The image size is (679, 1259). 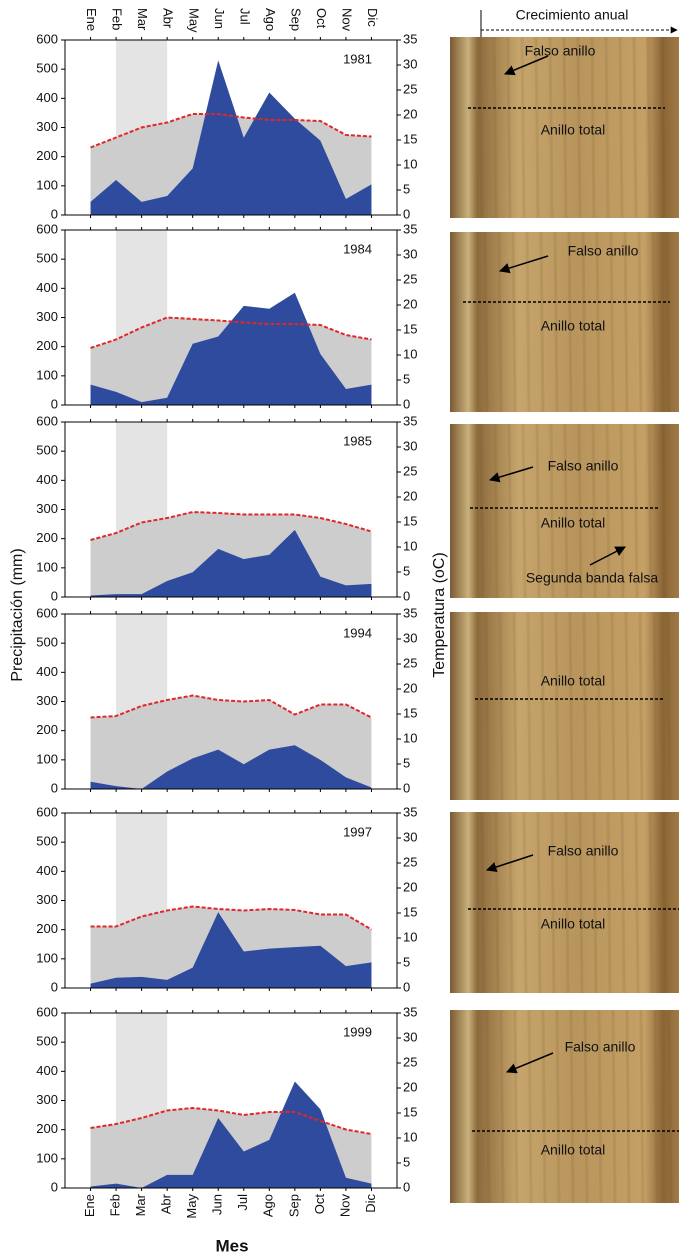 I want to click on chart-title: 1981, so click(x=357, y=58).